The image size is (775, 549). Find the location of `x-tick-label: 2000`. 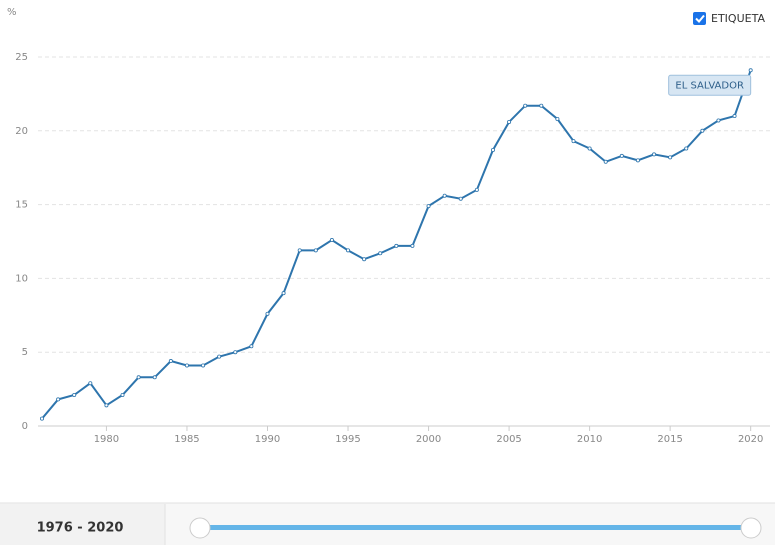

x-tick-label: 2000 is located at coordinates (428, 439).